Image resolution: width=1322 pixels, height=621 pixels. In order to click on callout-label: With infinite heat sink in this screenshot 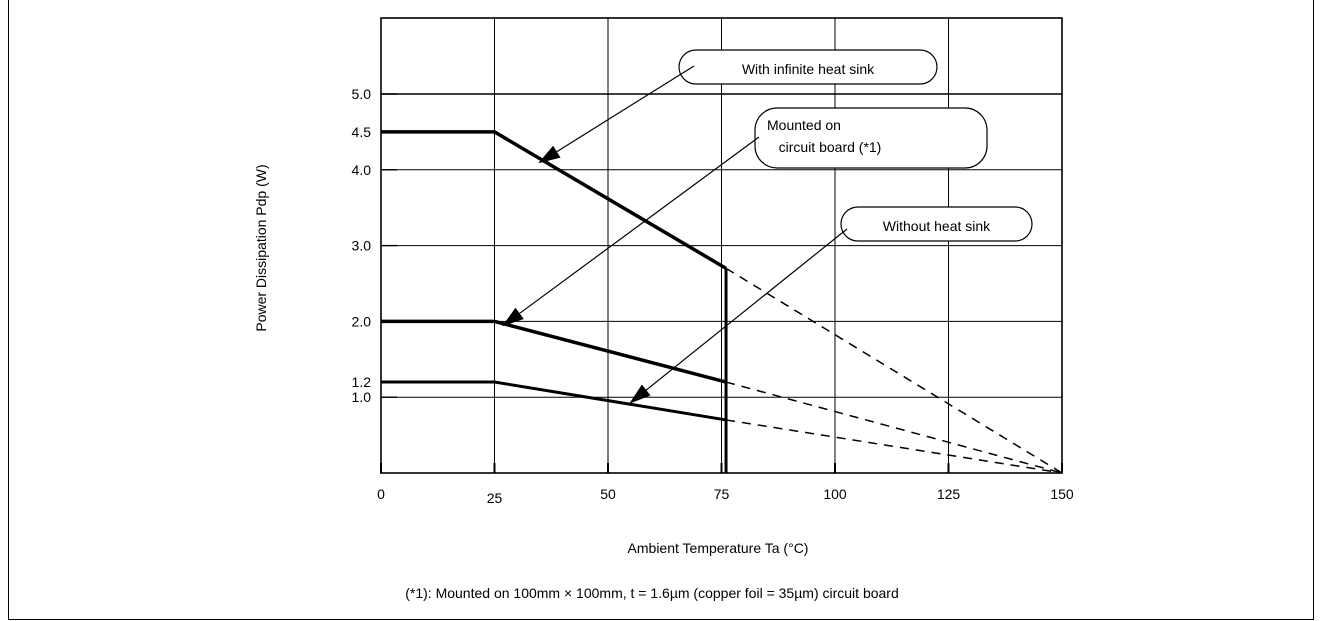, I will do `click(808, 69)`.